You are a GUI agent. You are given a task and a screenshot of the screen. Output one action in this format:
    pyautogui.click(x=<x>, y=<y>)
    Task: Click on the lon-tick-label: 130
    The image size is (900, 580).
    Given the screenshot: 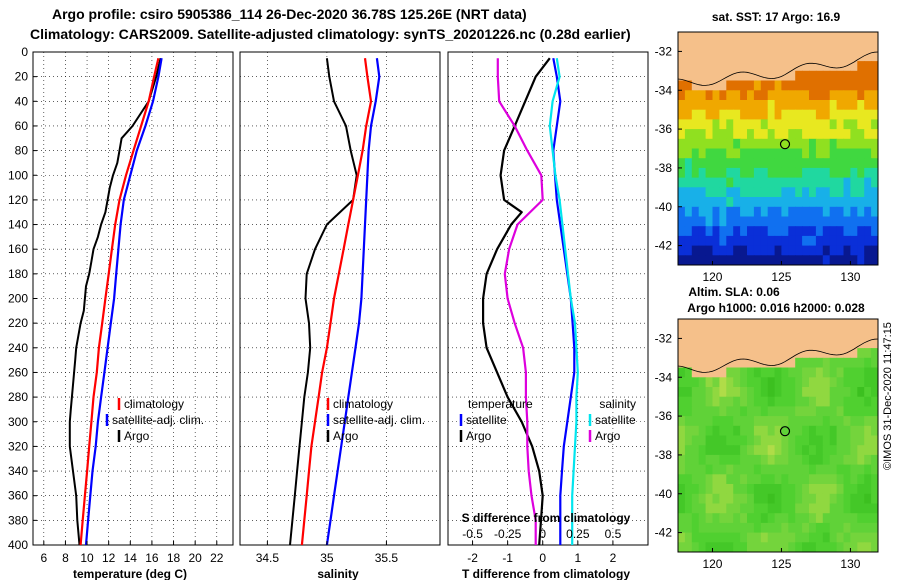 What is the action you would take?
    pyautogui.click(x=850, y=564)
    